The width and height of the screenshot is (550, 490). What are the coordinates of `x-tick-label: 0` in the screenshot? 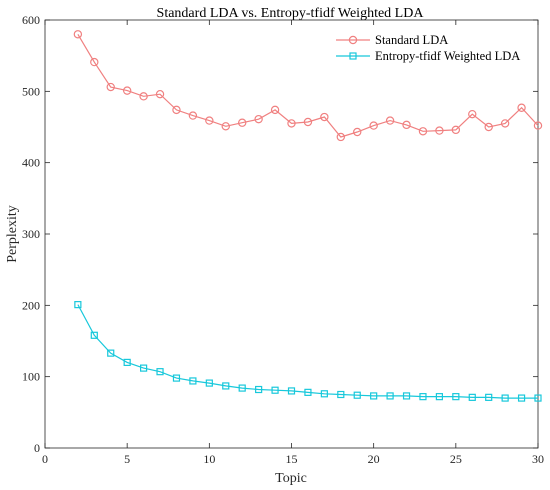 It's located at (45, 459).